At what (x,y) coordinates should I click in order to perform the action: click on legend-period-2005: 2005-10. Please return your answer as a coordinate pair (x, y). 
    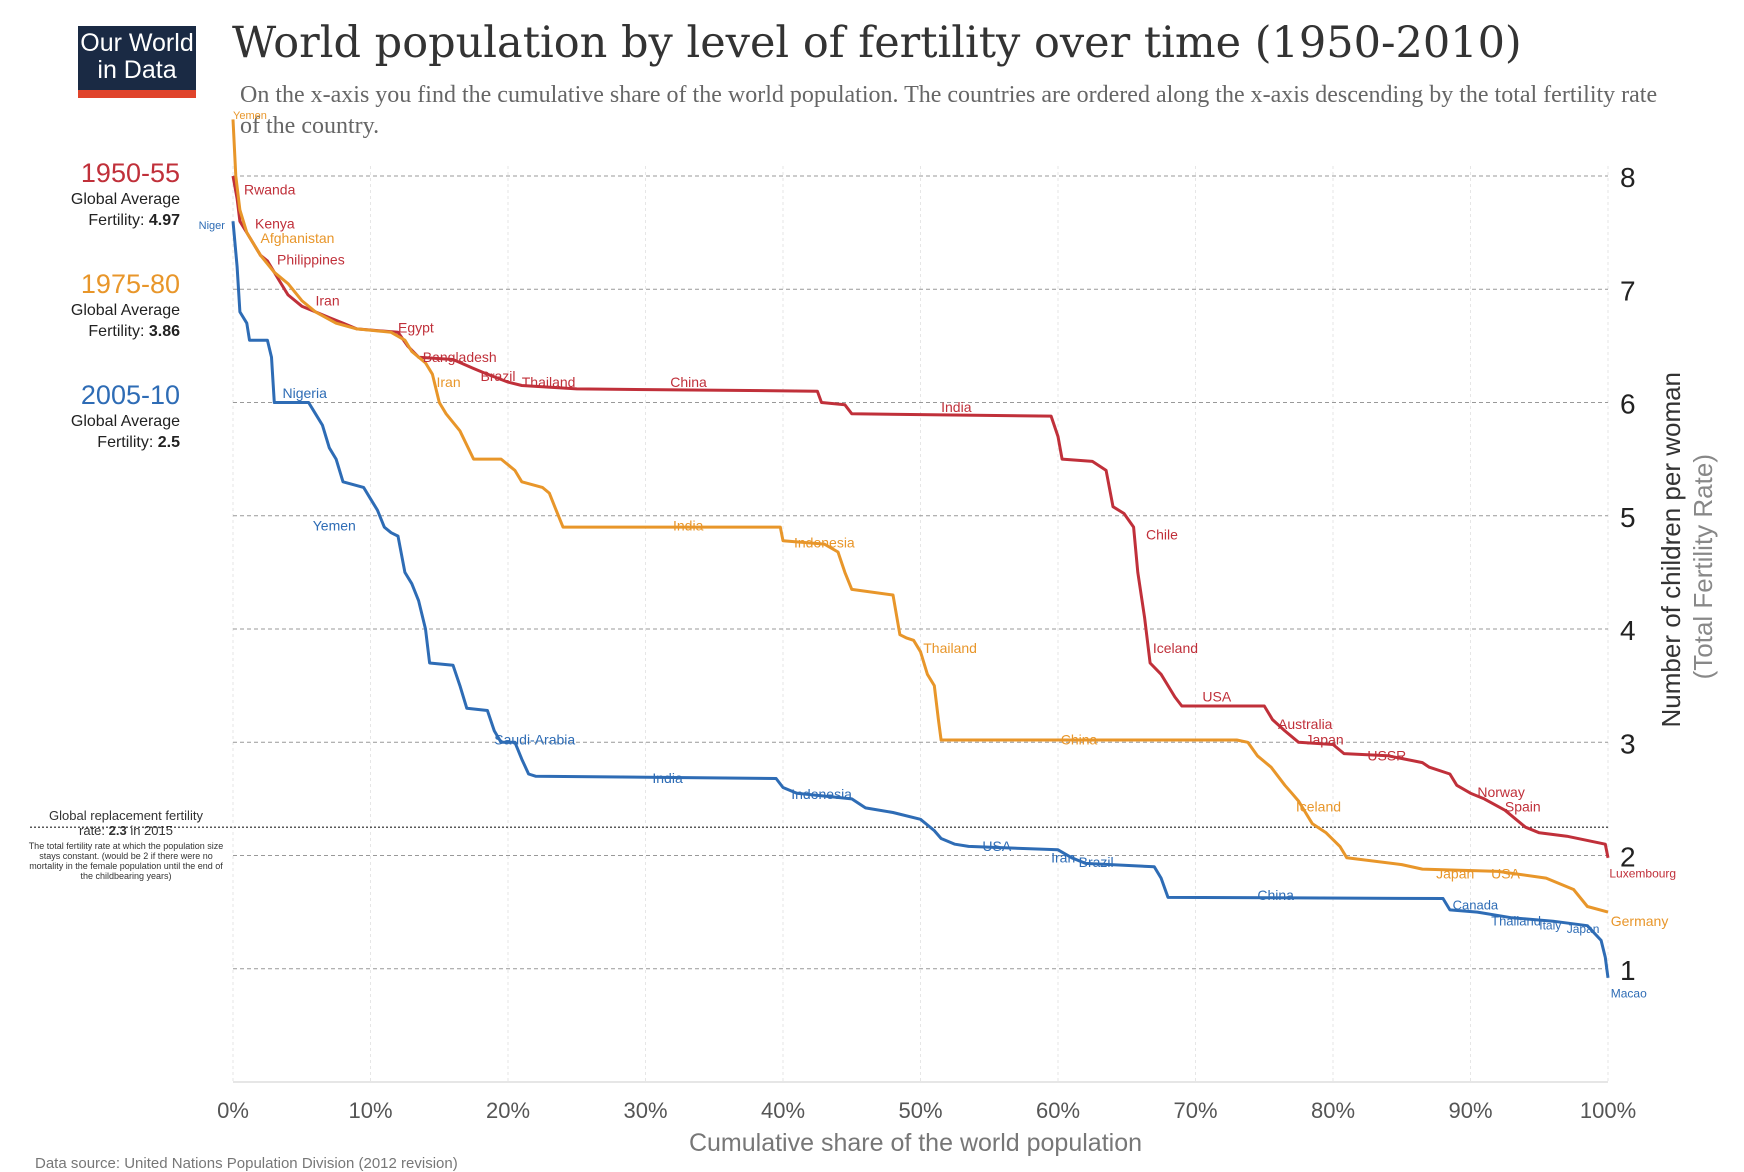
    Looking at the image, I should click on (130, 395).